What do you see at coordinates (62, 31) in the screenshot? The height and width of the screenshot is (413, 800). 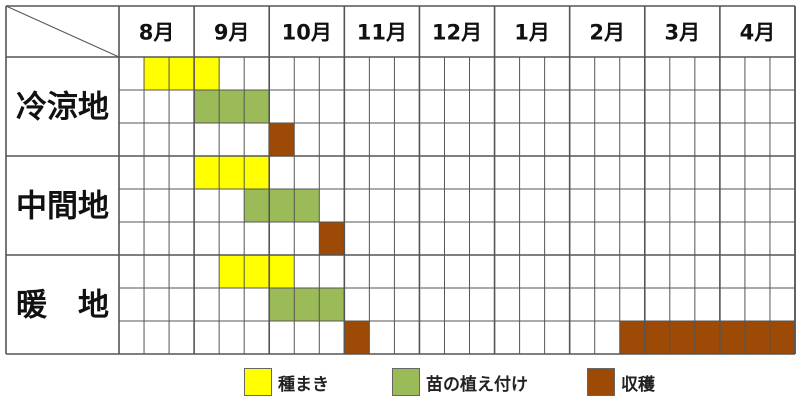 I see `corner-diagonal` at bounding box center [62, 31].